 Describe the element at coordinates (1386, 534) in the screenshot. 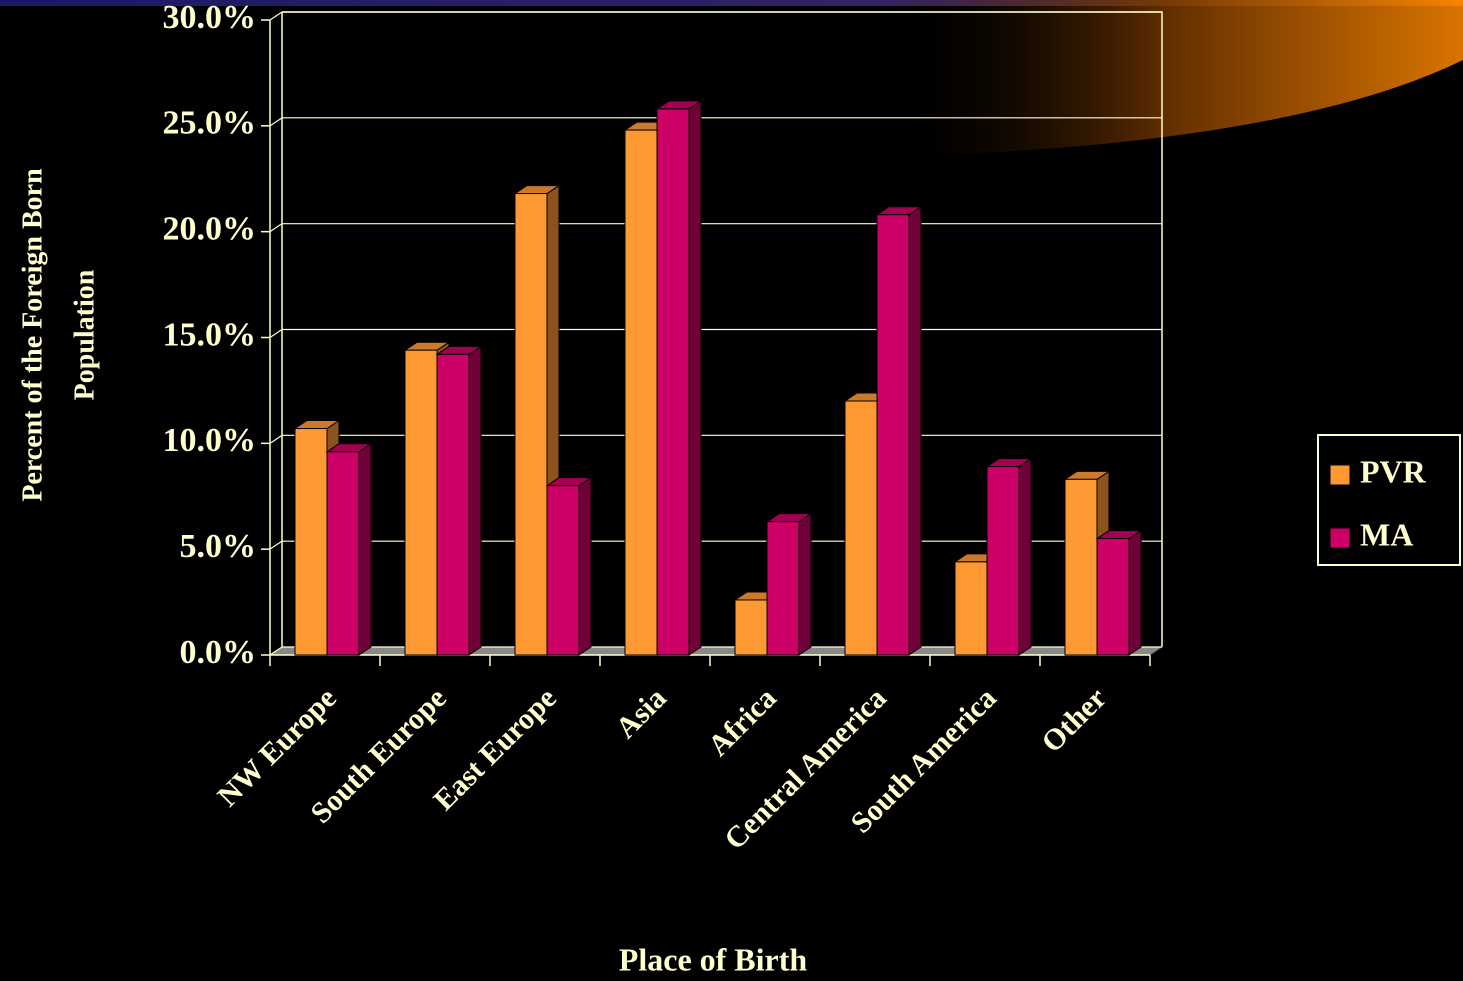

I see `legend-label: MA` at that location.